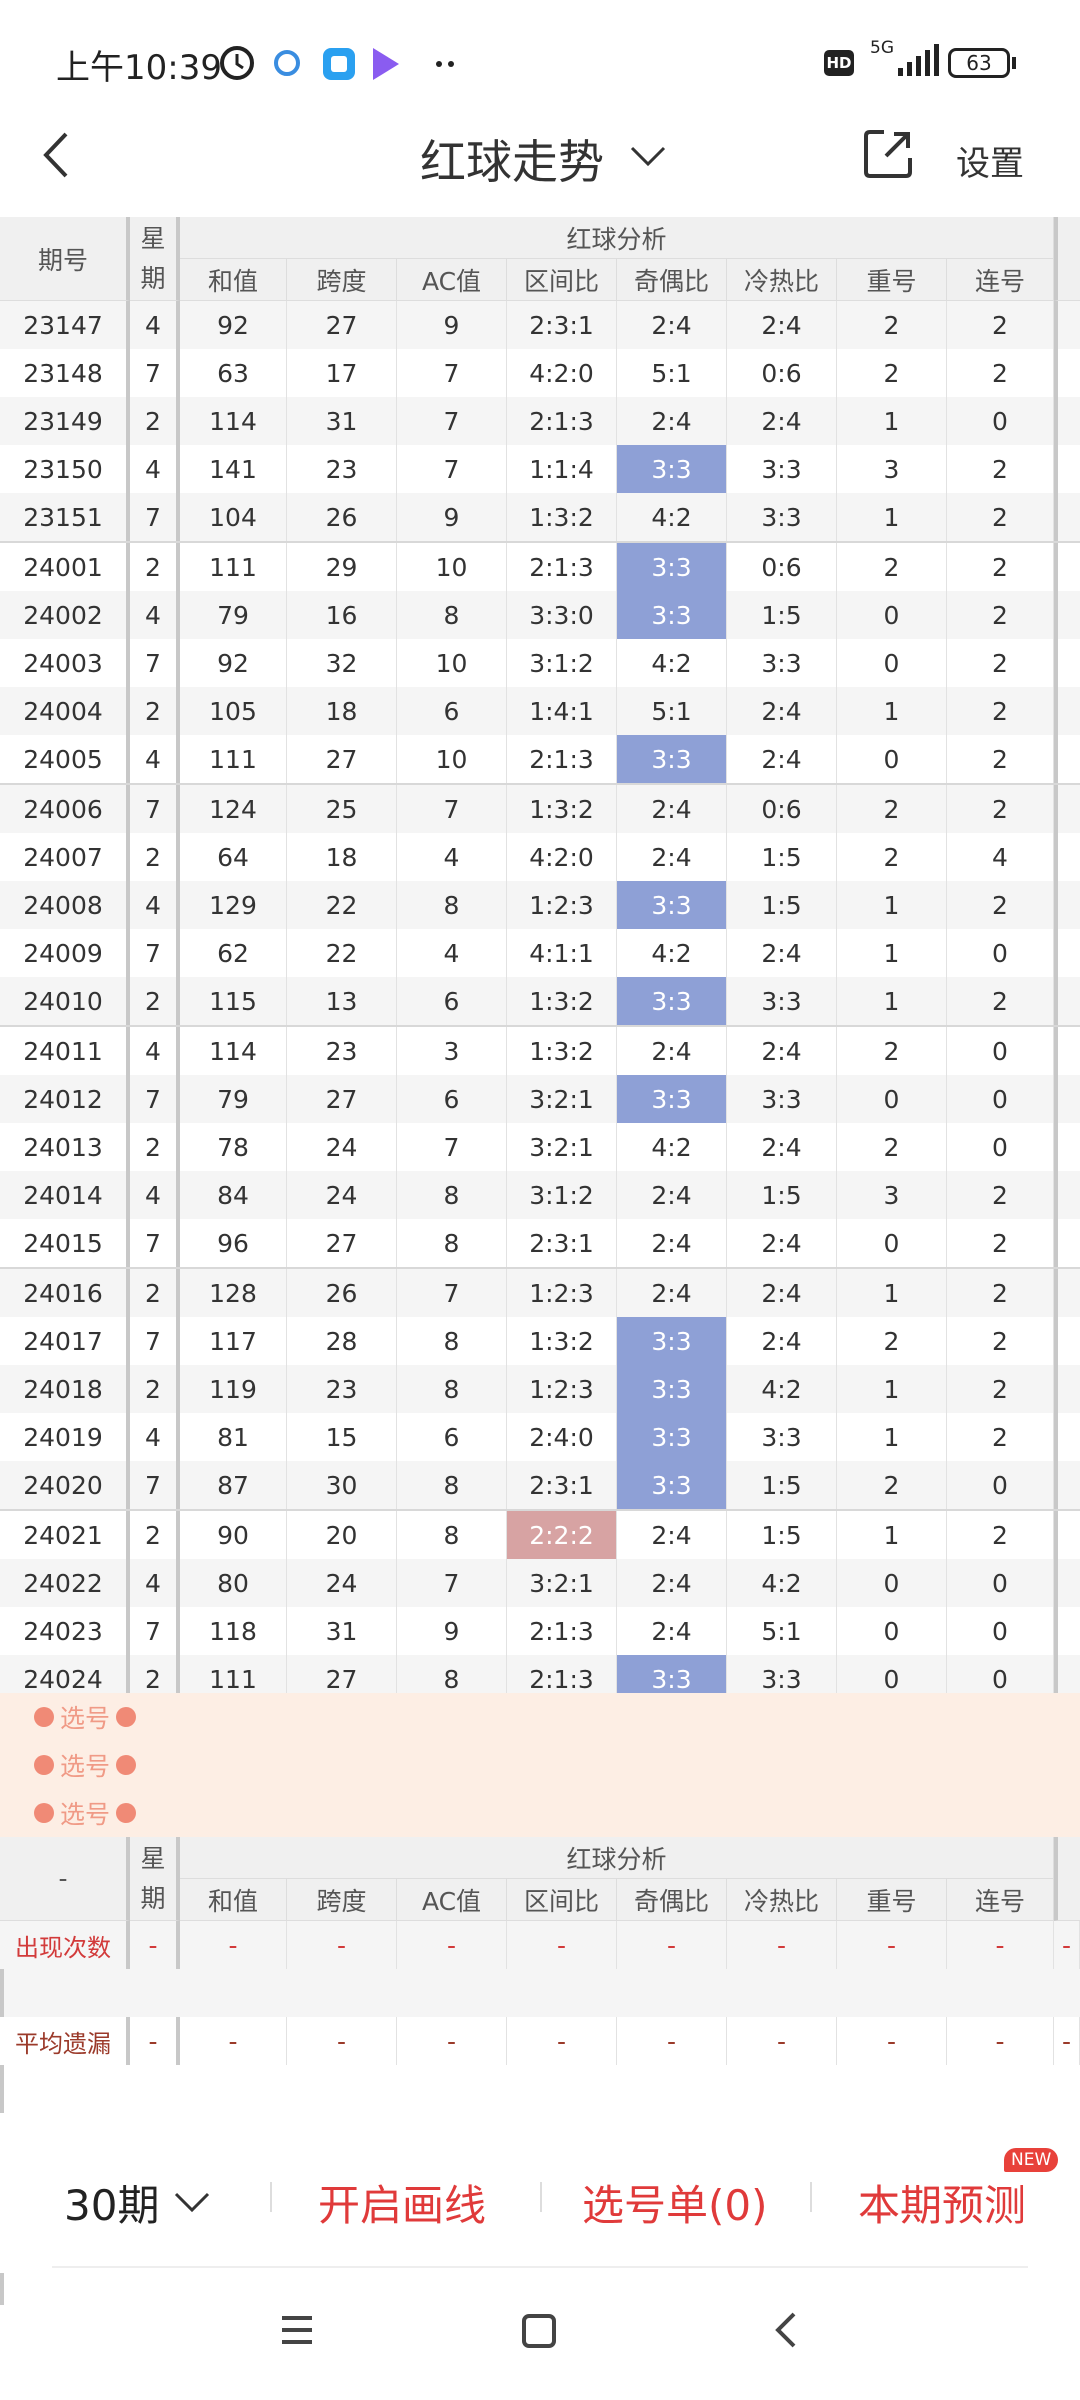 Image resolution: width=1080 pixels, height=2400 pixels. I want to click on period-dropdown, so click(192, 2202).